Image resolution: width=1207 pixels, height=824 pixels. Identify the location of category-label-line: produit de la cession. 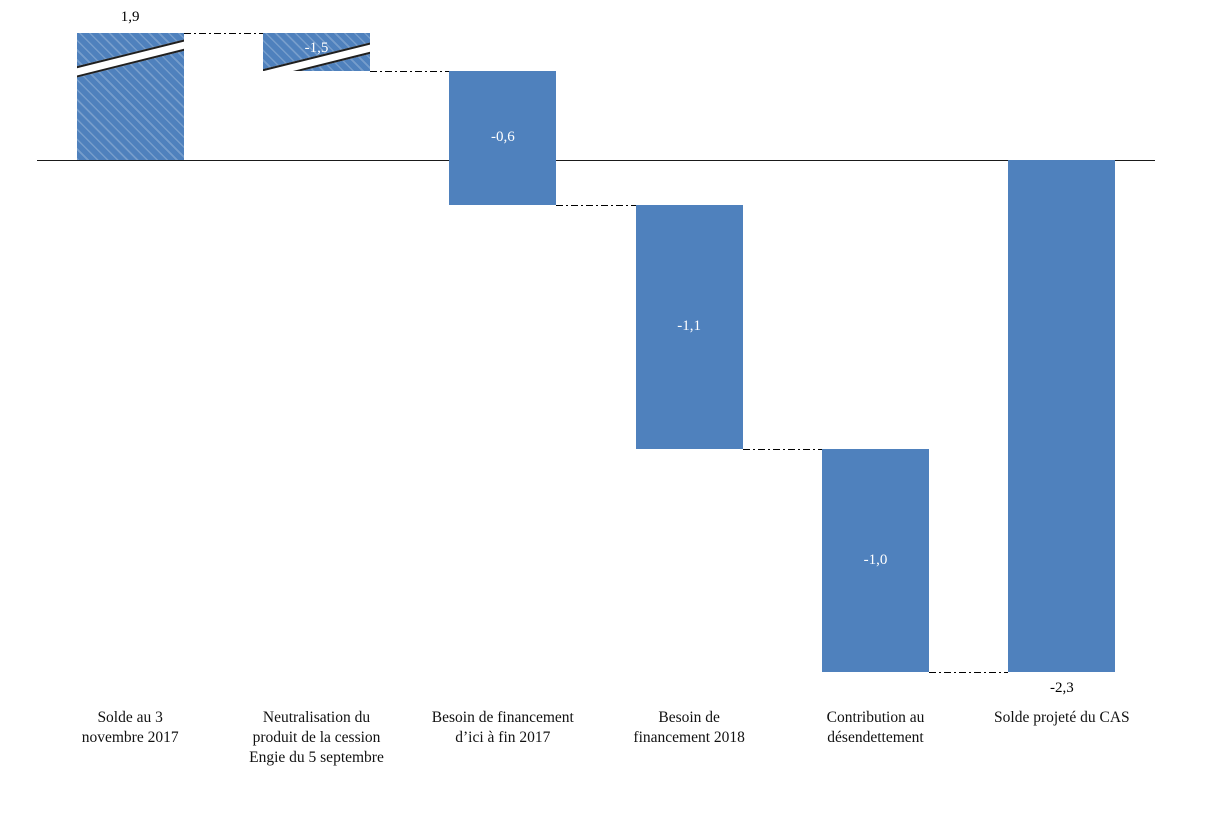
(316, 737).